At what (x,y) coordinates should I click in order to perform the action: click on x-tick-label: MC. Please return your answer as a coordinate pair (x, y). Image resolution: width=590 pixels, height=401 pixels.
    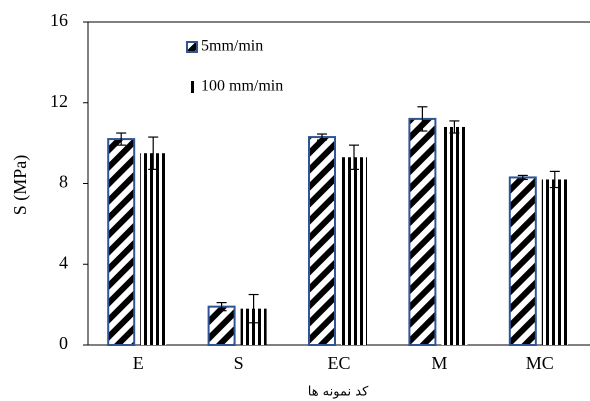
    Looking at the image, I should click on (540, 363).